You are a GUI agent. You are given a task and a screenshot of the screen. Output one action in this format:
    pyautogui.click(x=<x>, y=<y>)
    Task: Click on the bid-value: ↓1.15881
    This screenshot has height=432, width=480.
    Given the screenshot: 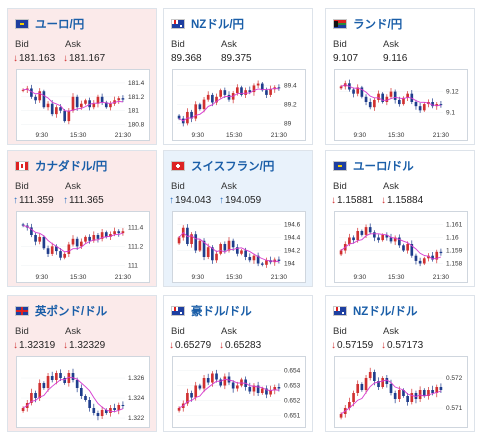 What is the action you would take?
    pyautogui.click(x=352, y=200)
    